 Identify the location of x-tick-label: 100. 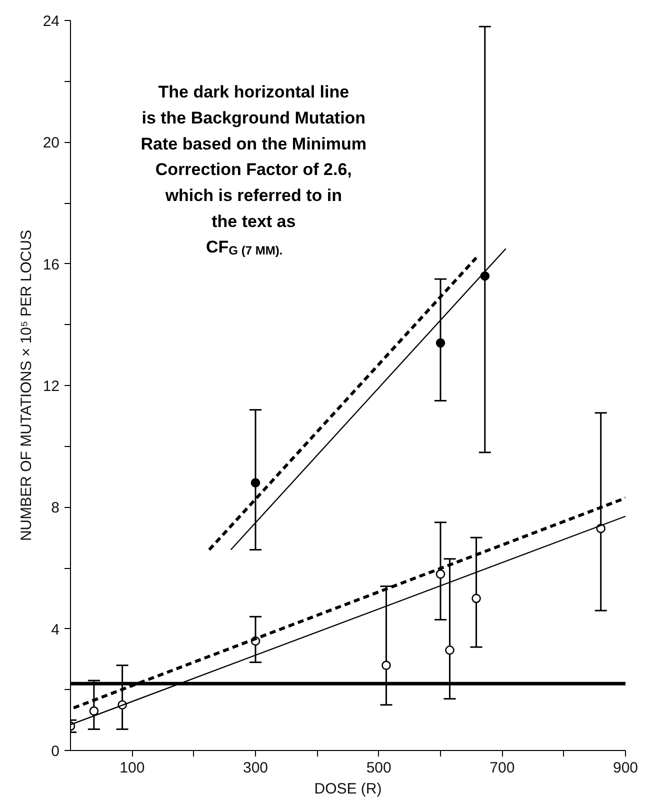
(132, 768).